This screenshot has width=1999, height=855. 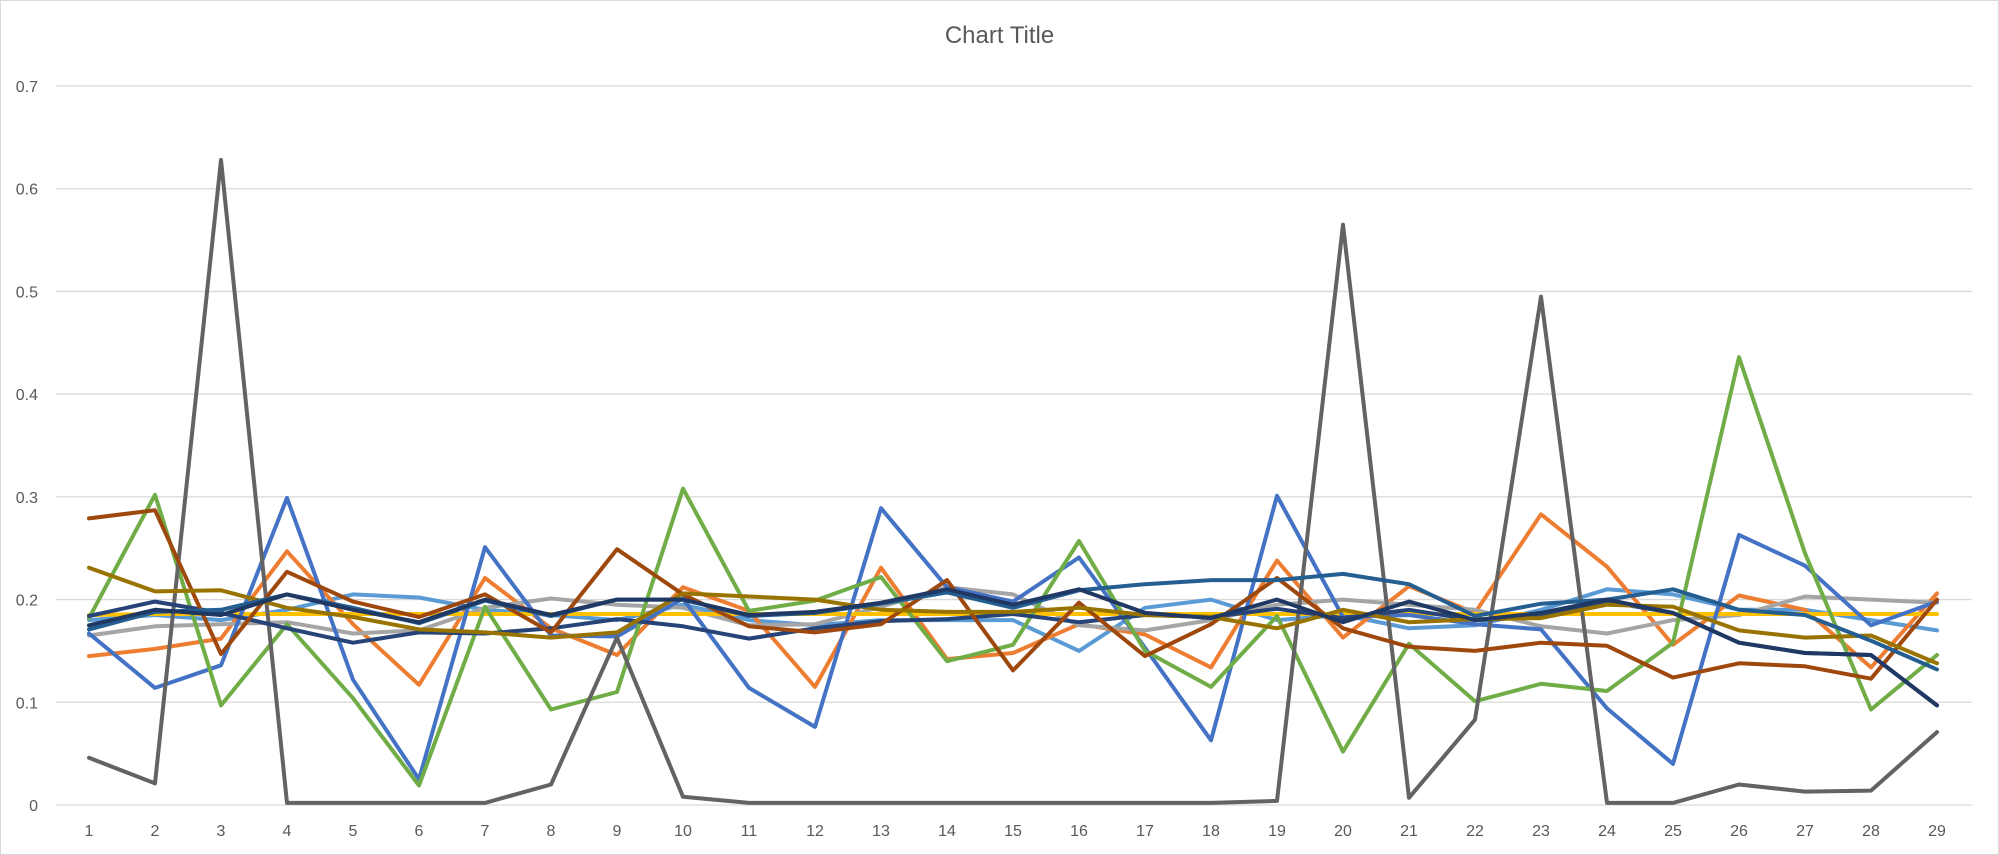 What do you see at coordinates (1805, 831) in the screenshot?
I see `x-tick-label: 27` at bounding box center [1805, 831].